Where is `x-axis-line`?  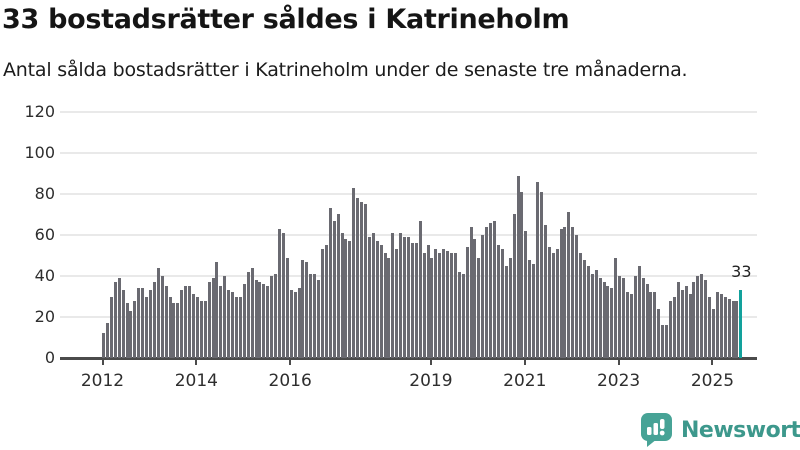 x-axis-line is located at coordinates (408, 358).